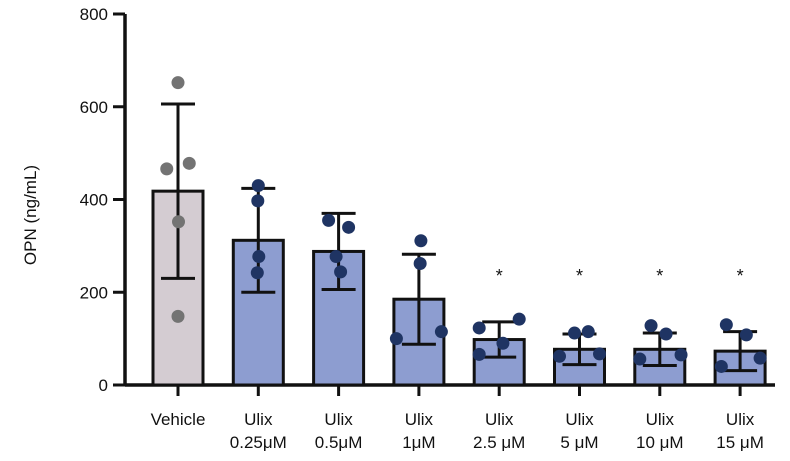 This screenshot has height=461, width=790. What do you see at coordinates (30, 215) in the screenshot?
I see `y-axis-label: OPN (ng/mL)` at bounding box center [30, 215].